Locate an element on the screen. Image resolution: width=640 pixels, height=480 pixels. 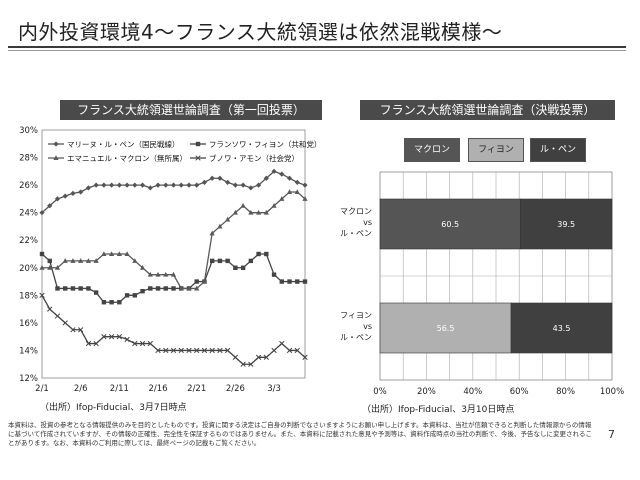
left-chart-banner: フランス大統領選世論調査（第一回投票） is located at coordinates (191, 110).